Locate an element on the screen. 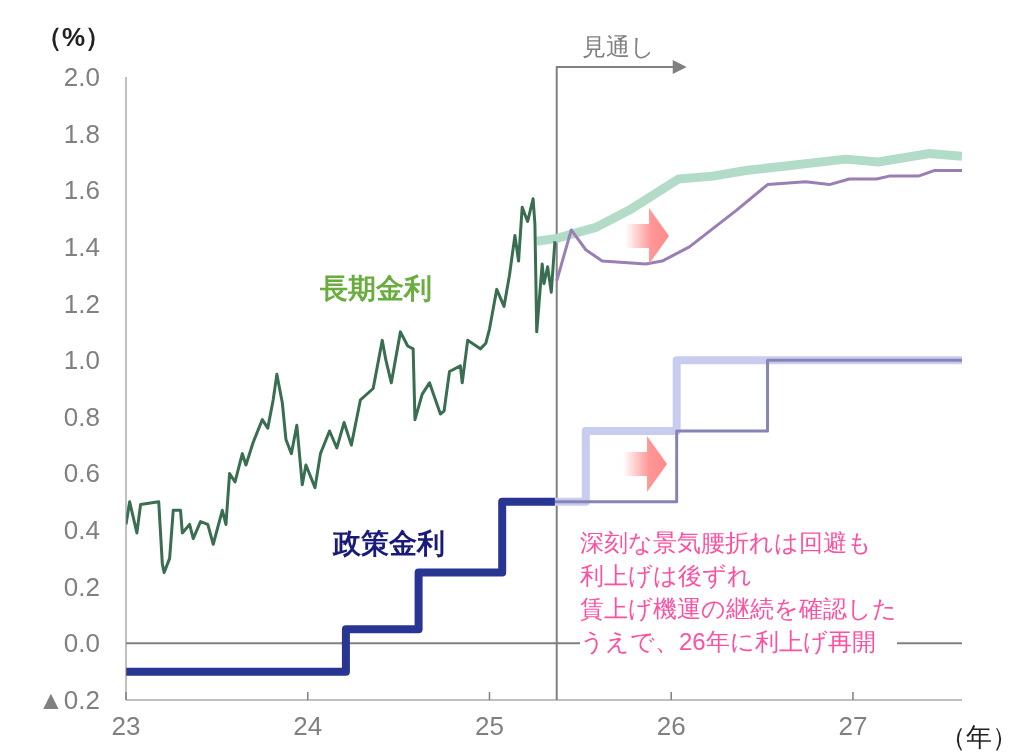  annotation: うえで、26年に利上げ再開 is located at coordinates (728, 642).